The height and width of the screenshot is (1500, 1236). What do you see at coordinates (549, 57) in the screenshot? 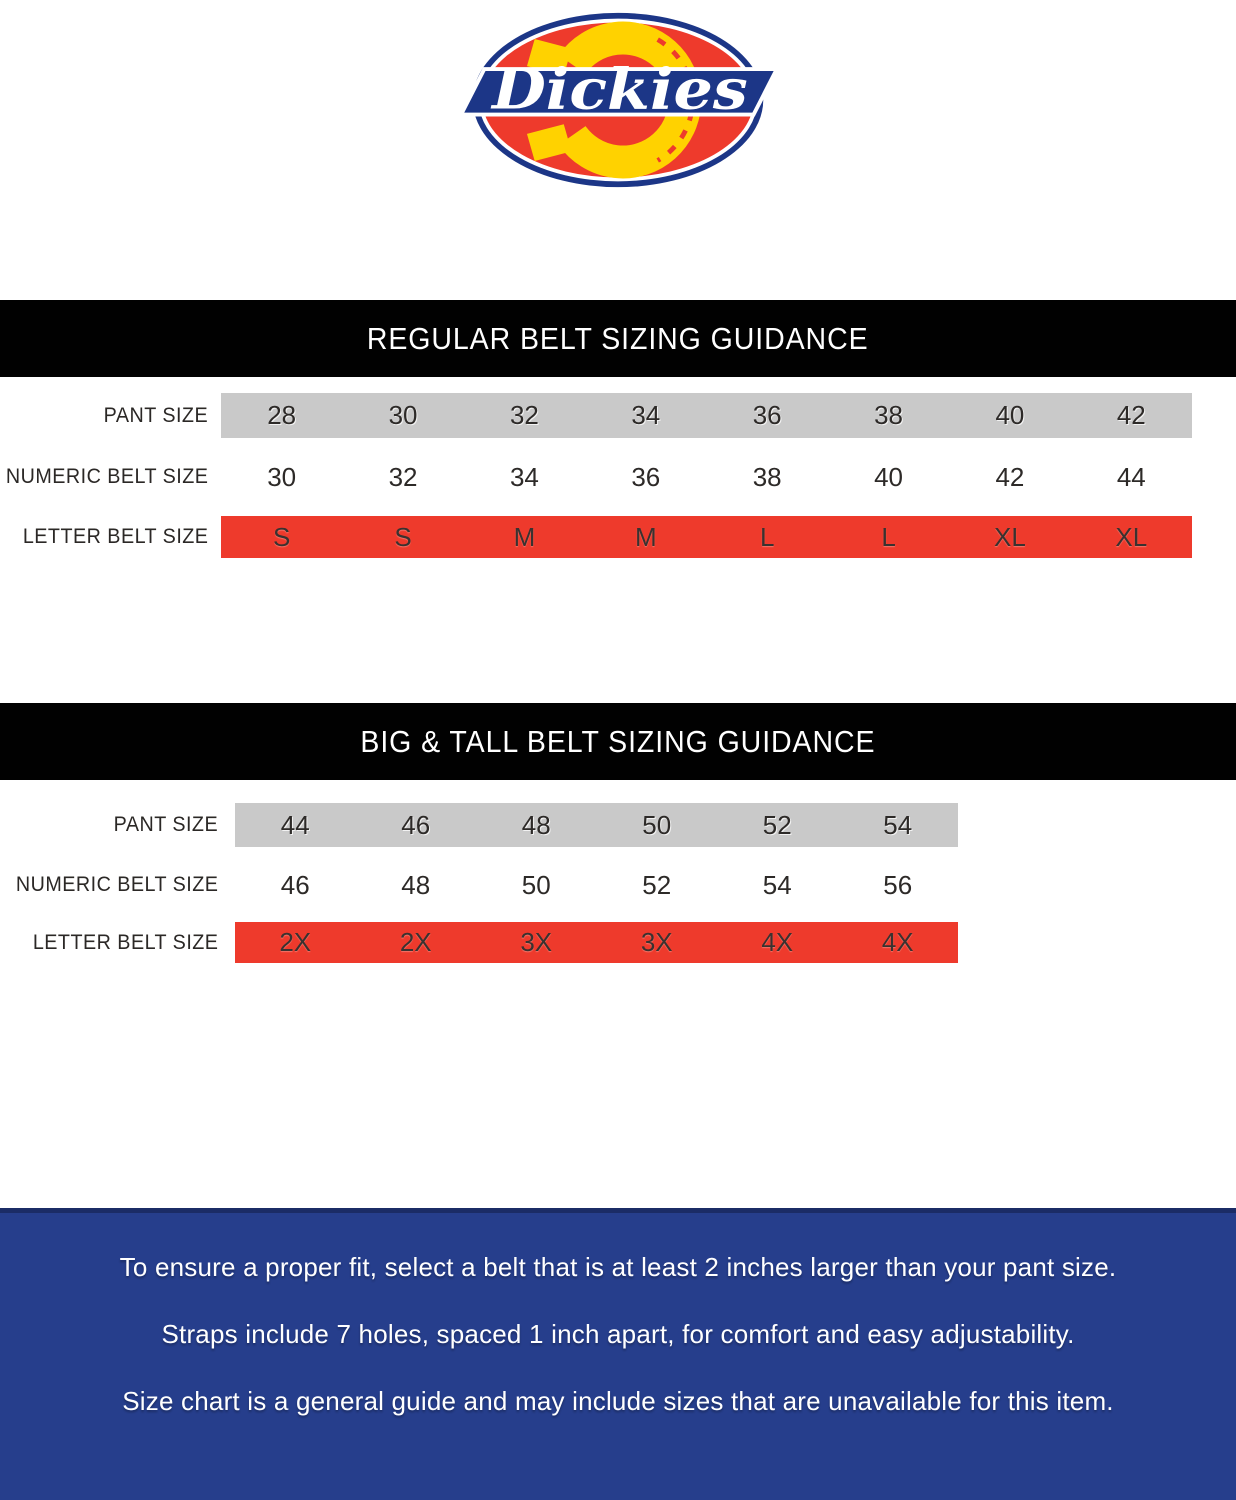
I see `horseshoe-strap-top` at bounding box center [549, 57].